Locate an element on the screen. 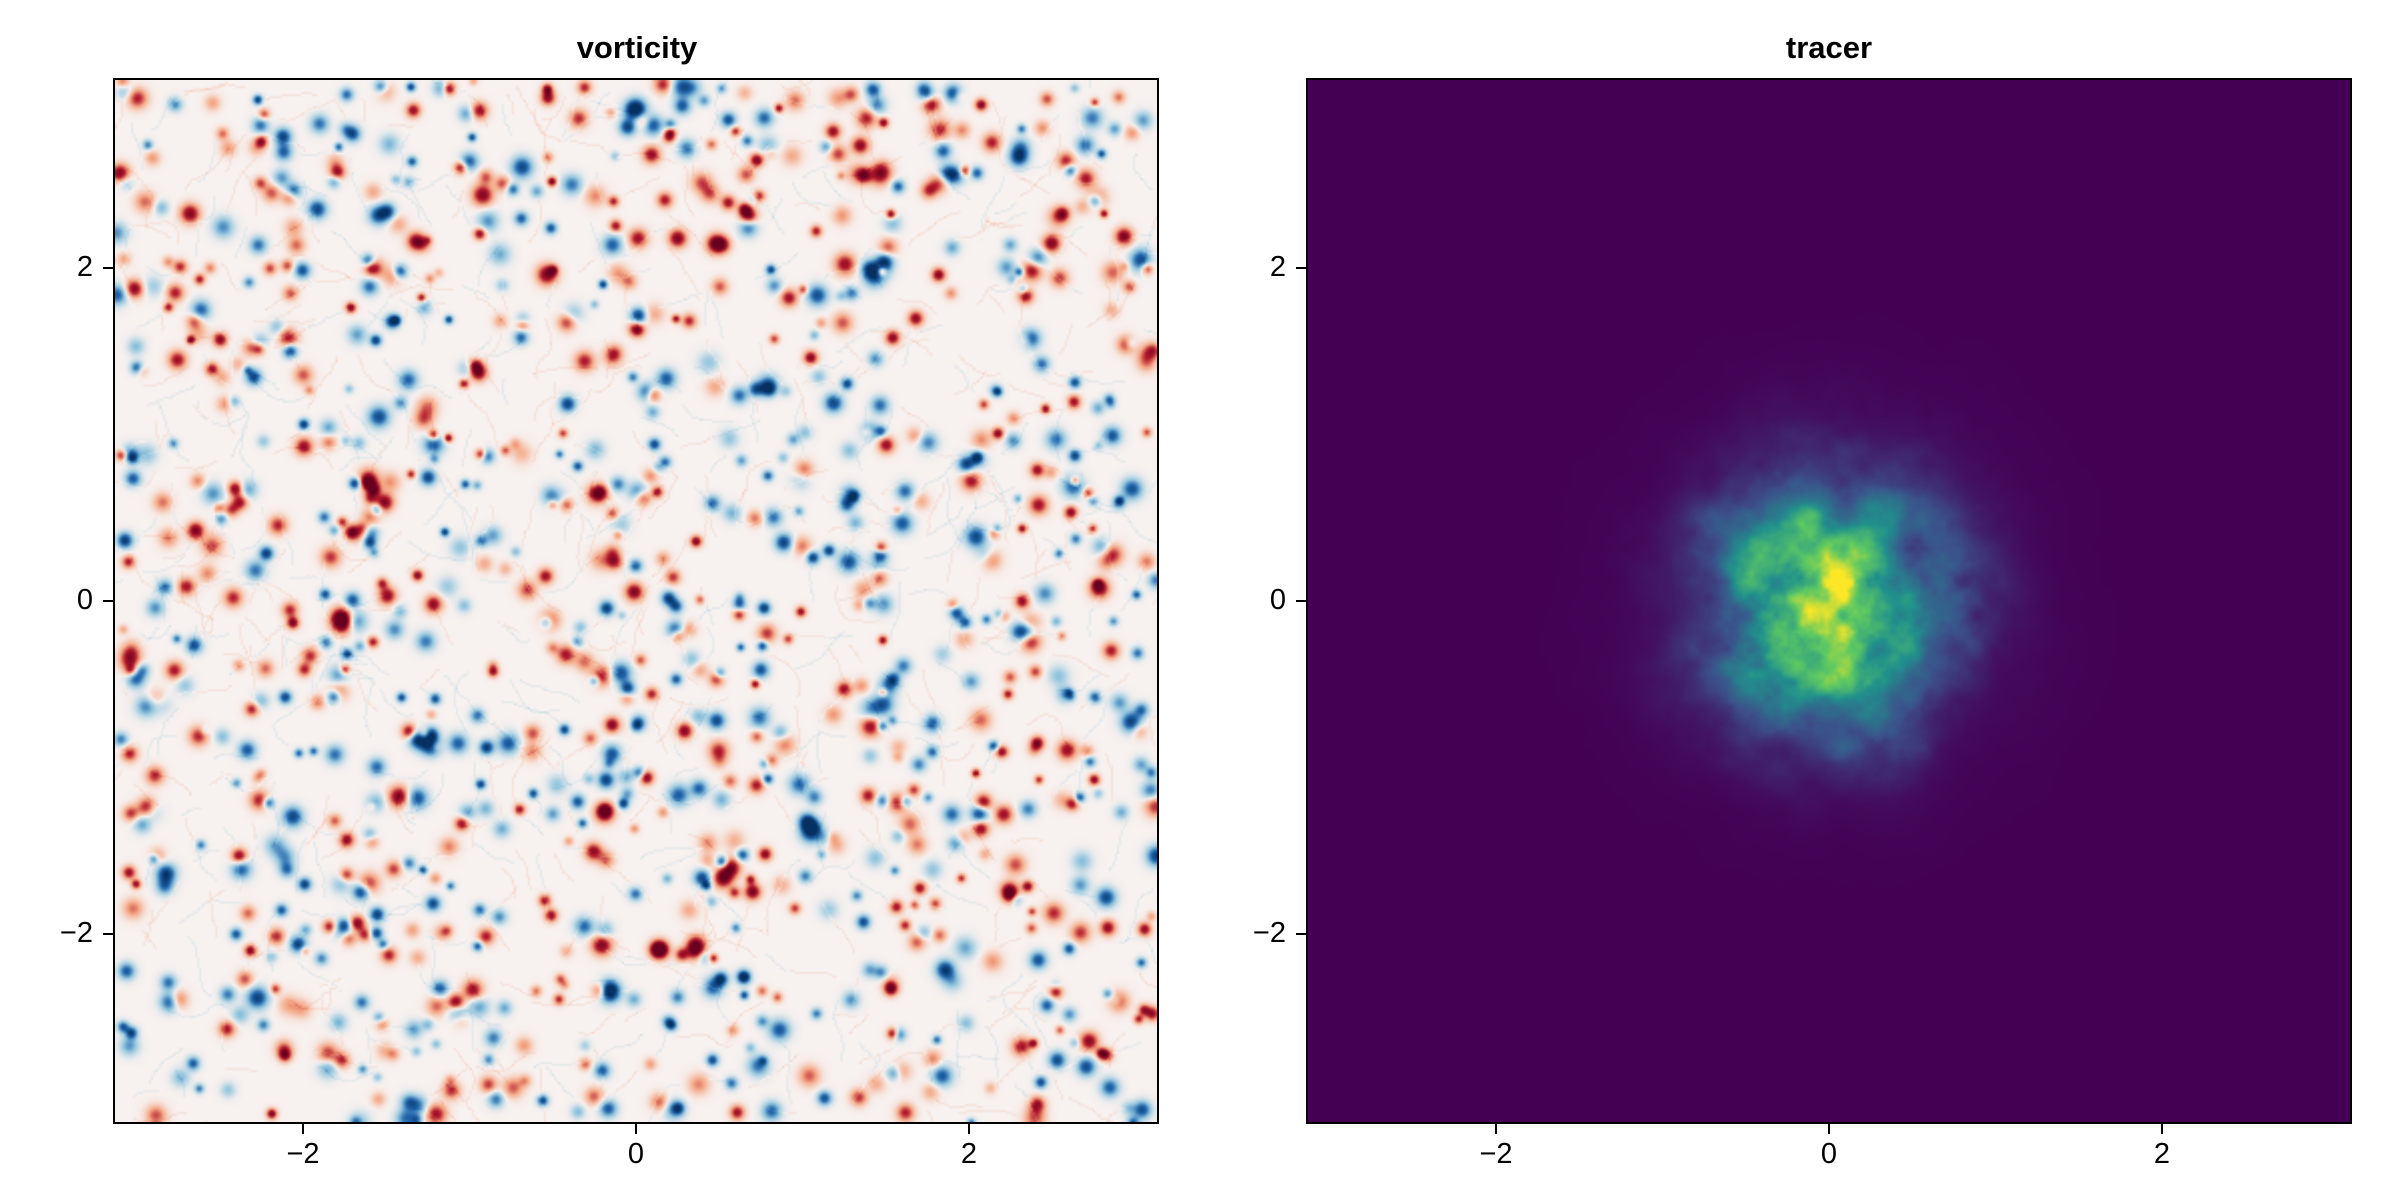 This screenshot has width=2400, height=1200. tracer-ytick-label: 0 is located at coordinates (1277, 600).